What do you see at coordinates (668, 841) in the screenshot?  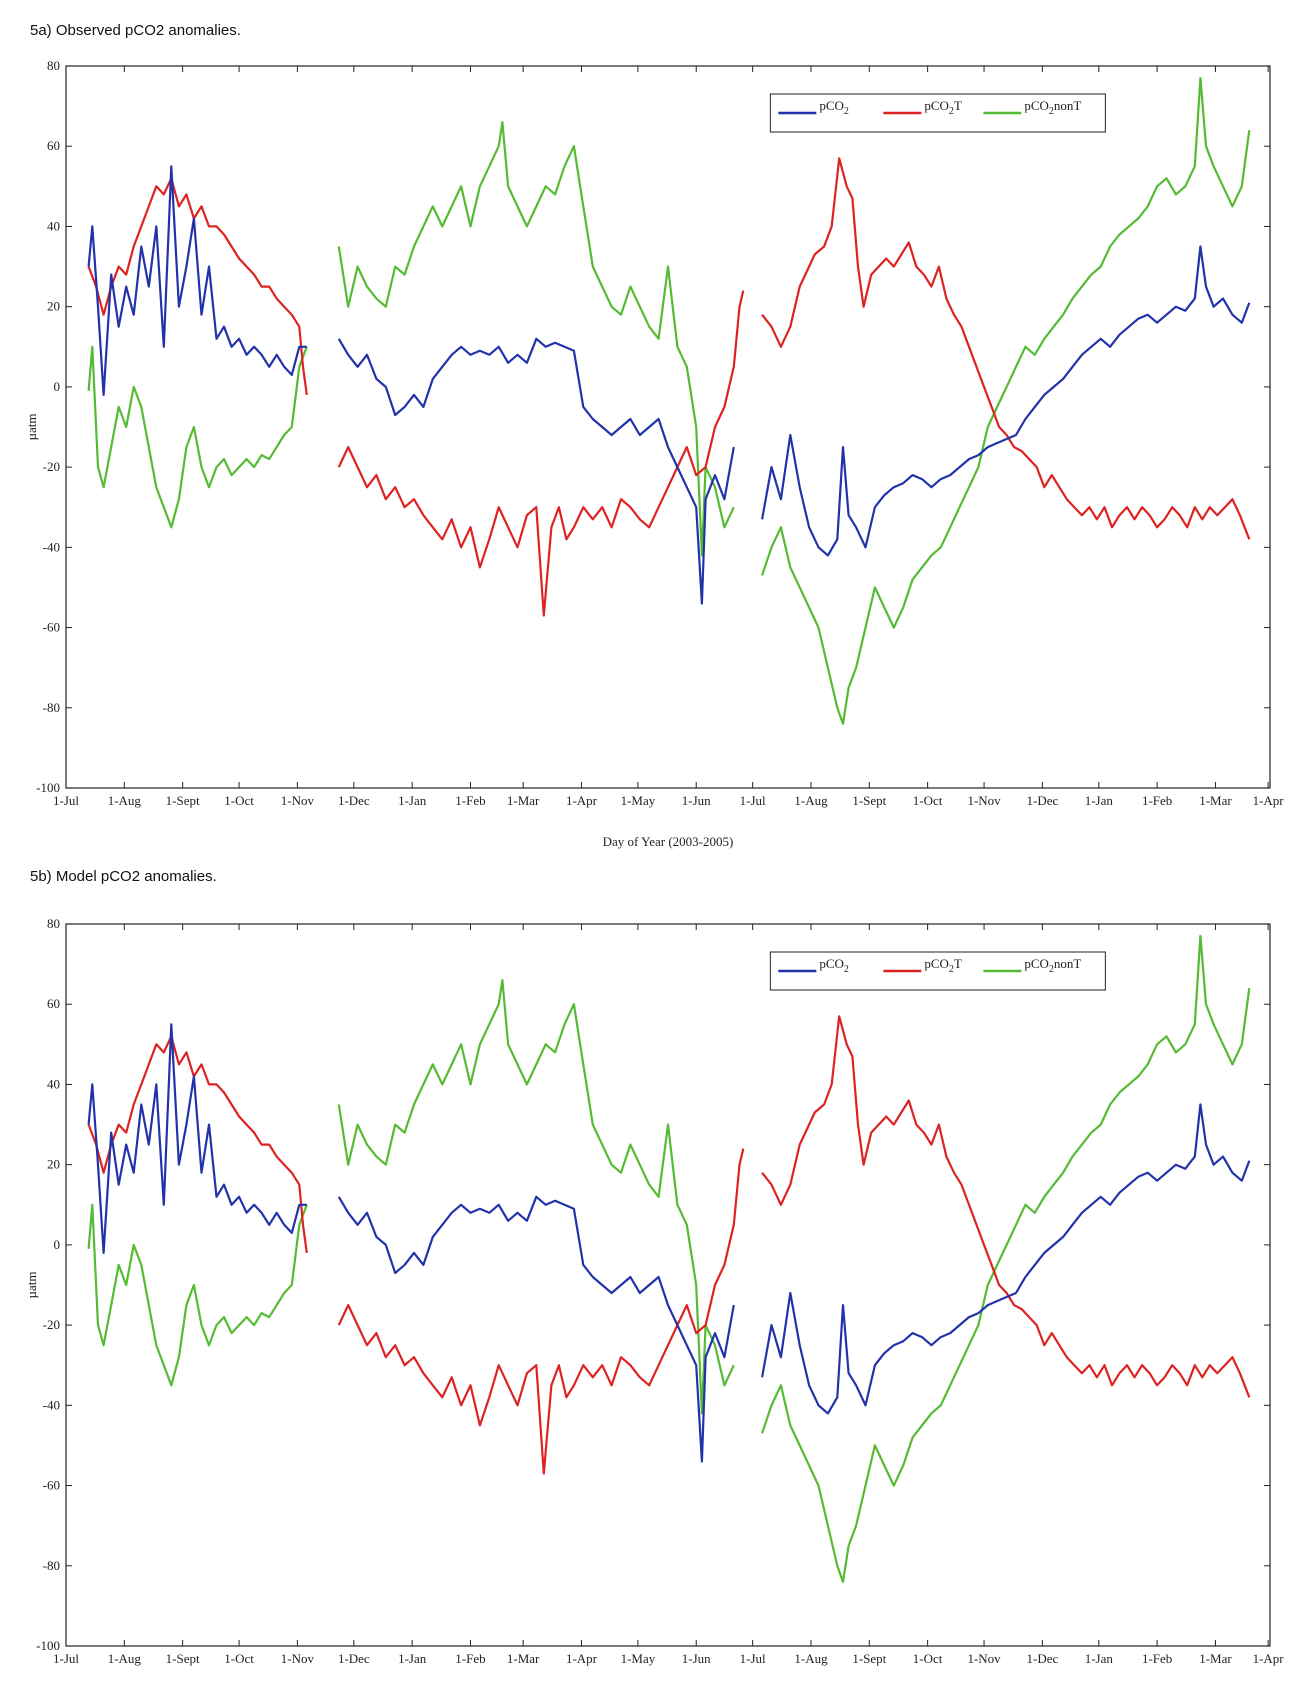 I see `x-axis-label: Day of Year (2003-2005)` at bounding box center [668, 841].